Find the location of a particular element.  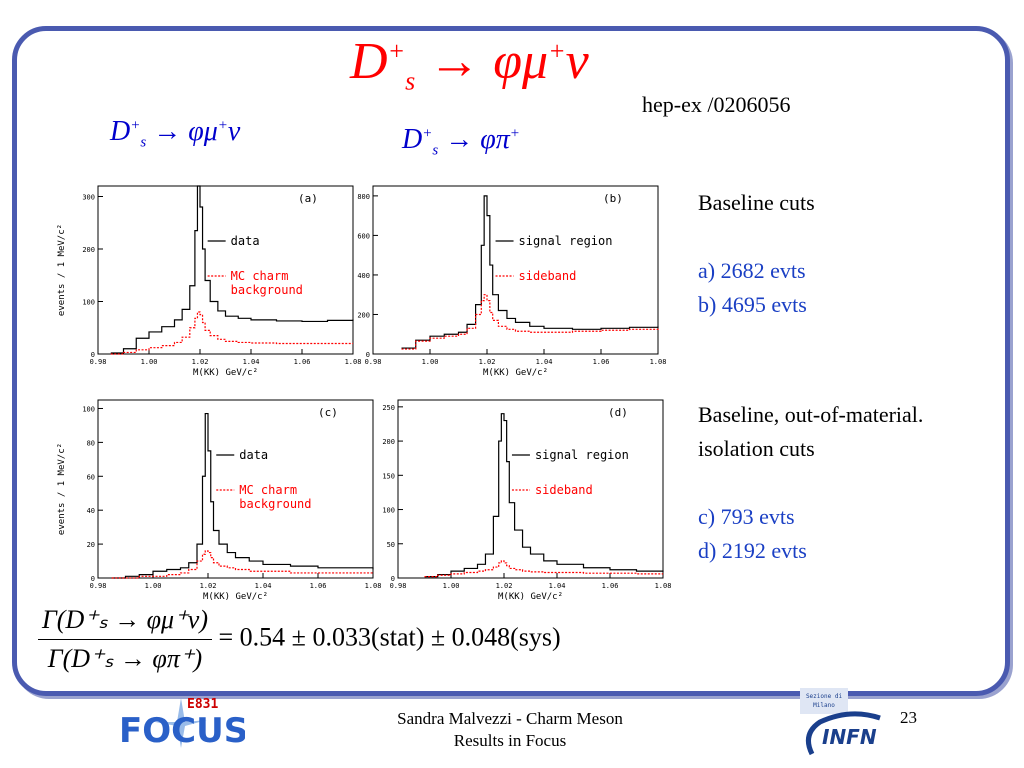

right-column-label: D+s → φπ+ is located at coordinates (461, 141).